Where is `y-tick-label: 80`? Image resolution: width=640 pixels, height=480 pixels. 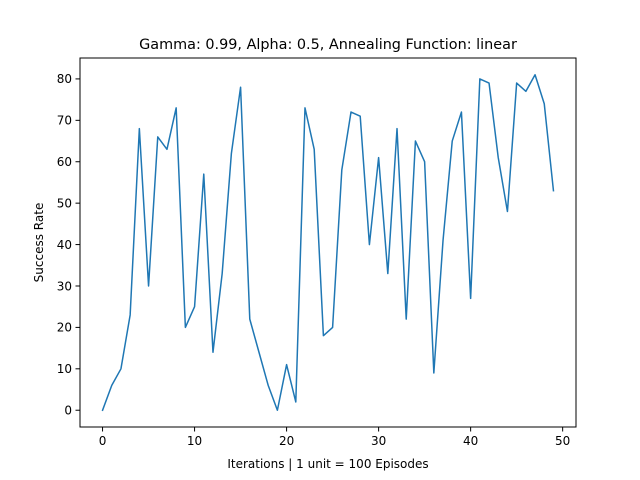
y-tick-label: 80 is located at coordinates (64, 79).